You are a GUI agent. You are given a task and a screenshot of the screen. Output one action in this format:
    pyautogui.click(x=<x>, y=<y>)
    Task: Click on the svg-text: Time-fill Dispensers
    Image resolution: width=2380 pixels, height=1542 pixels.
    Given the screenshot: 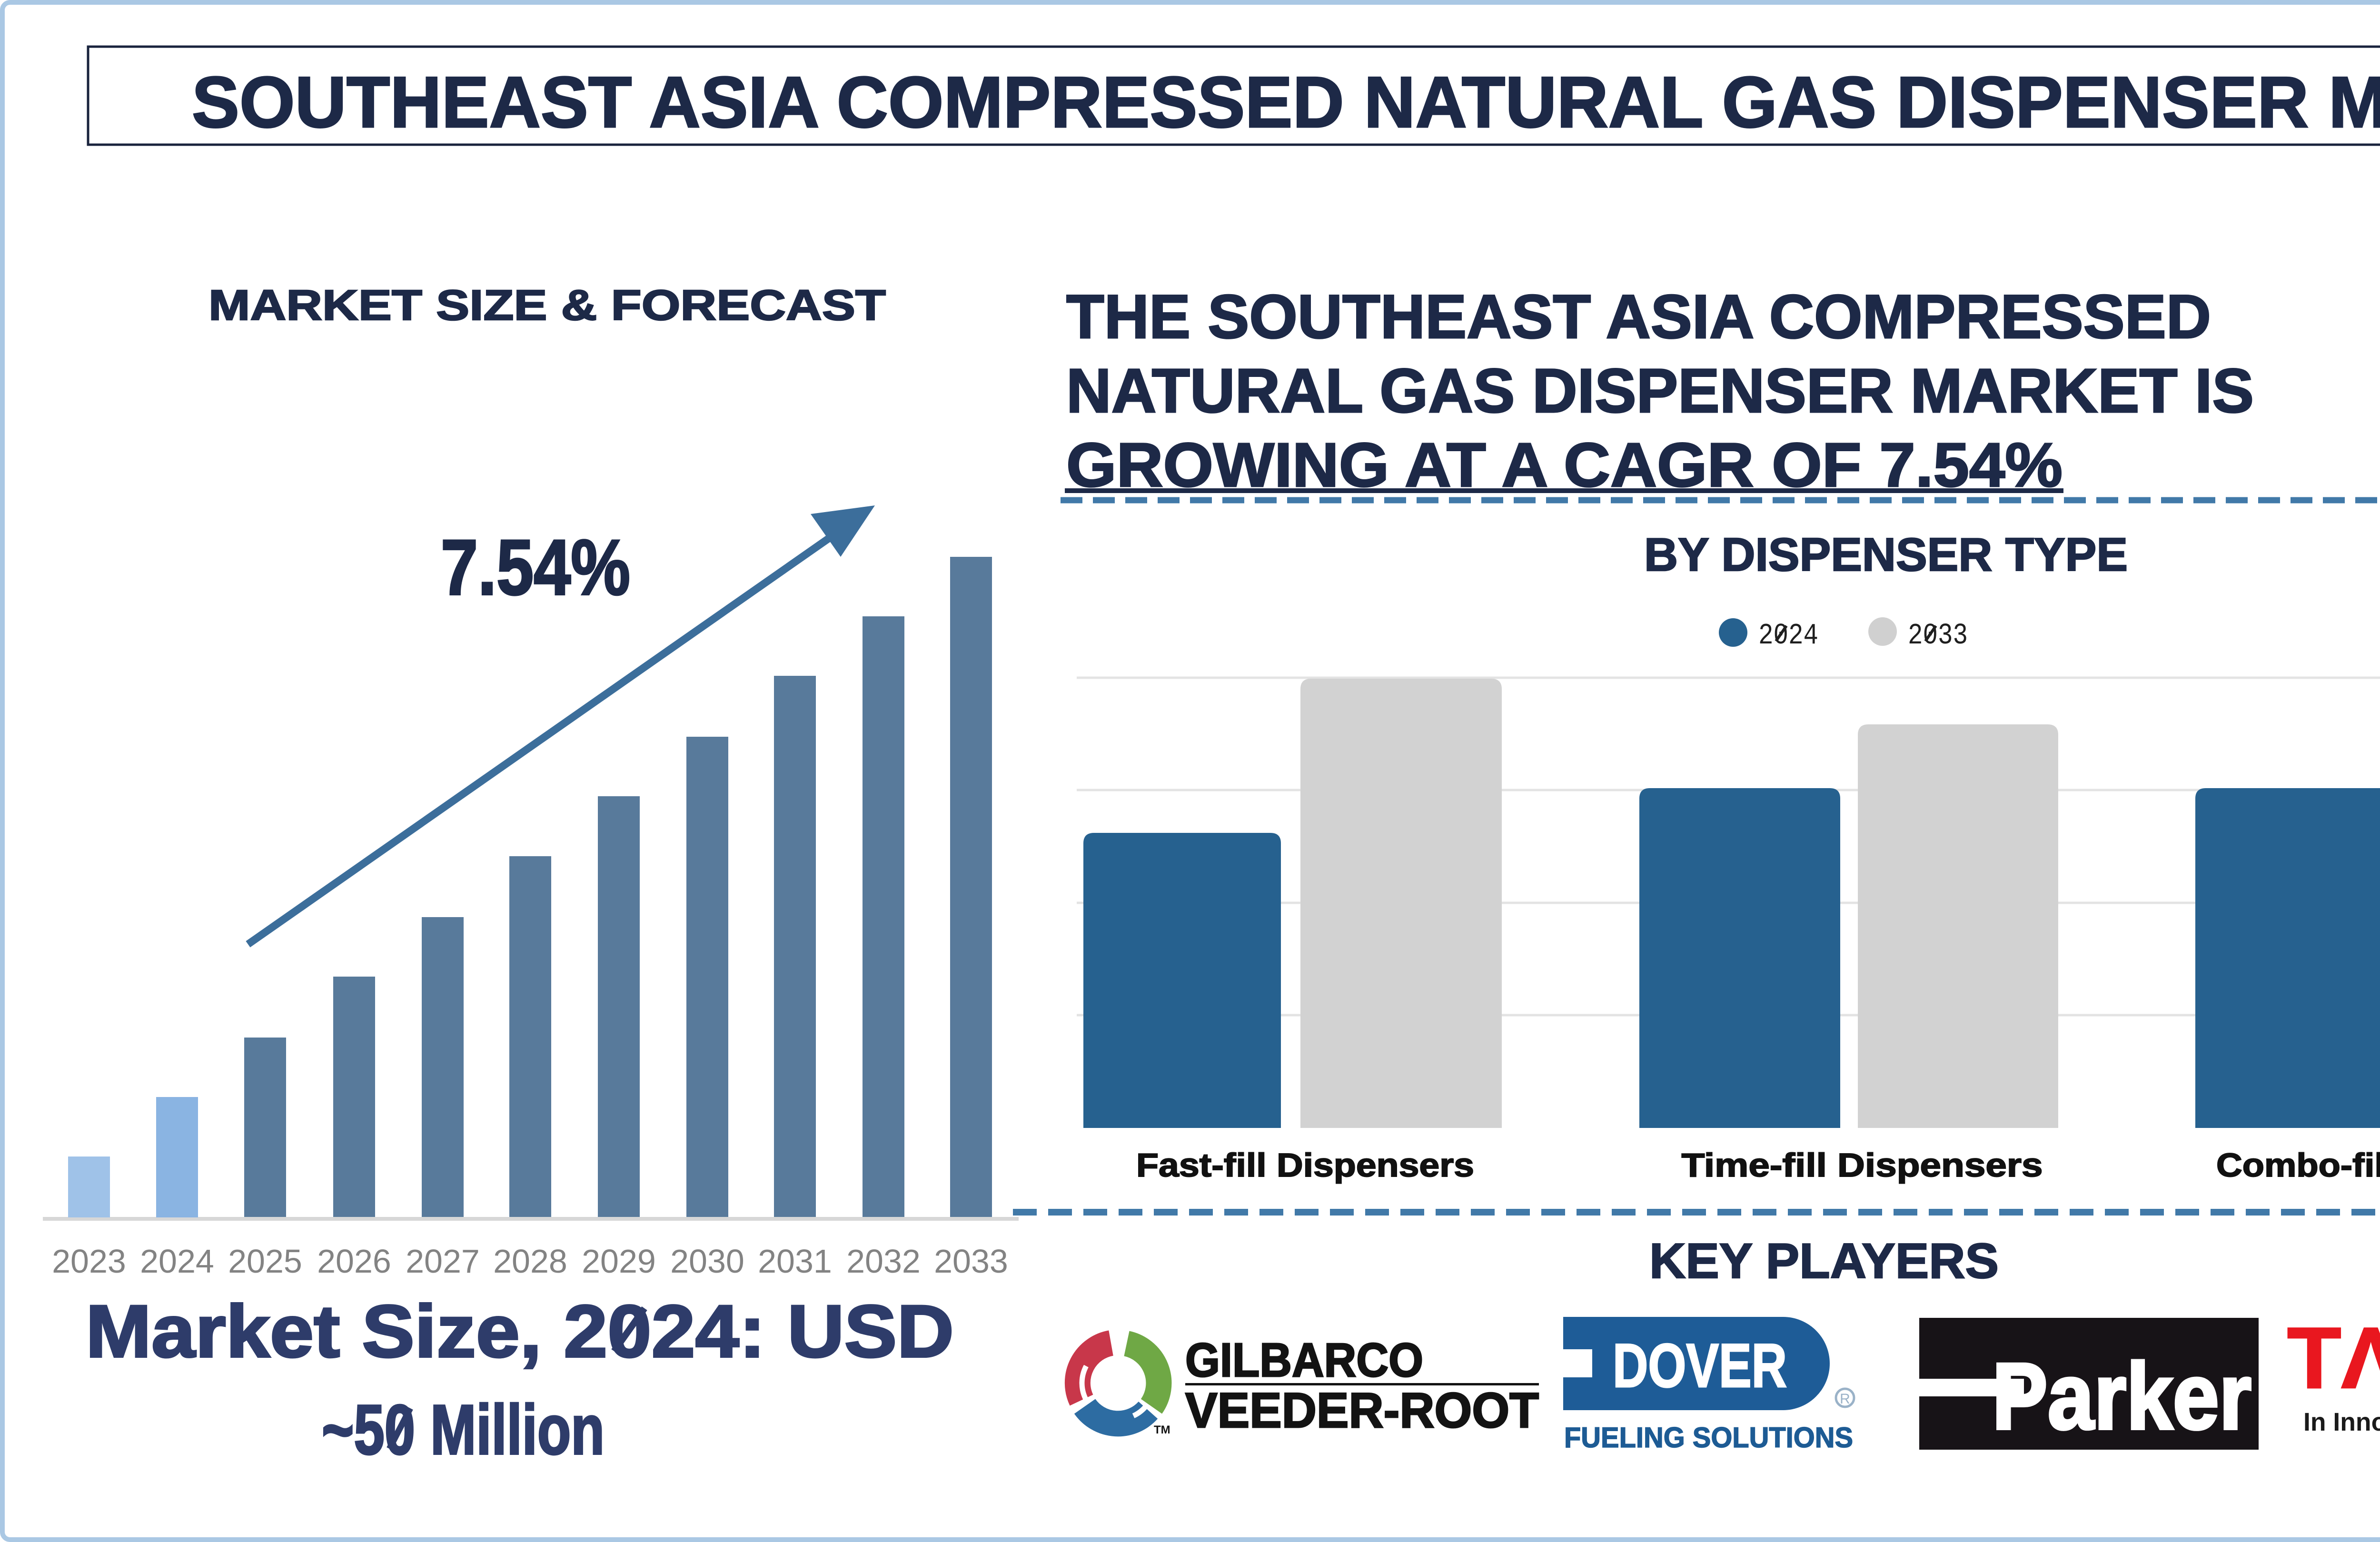 What is the action you would take?
    pyautogui.click(x=1862, y=1165)
    